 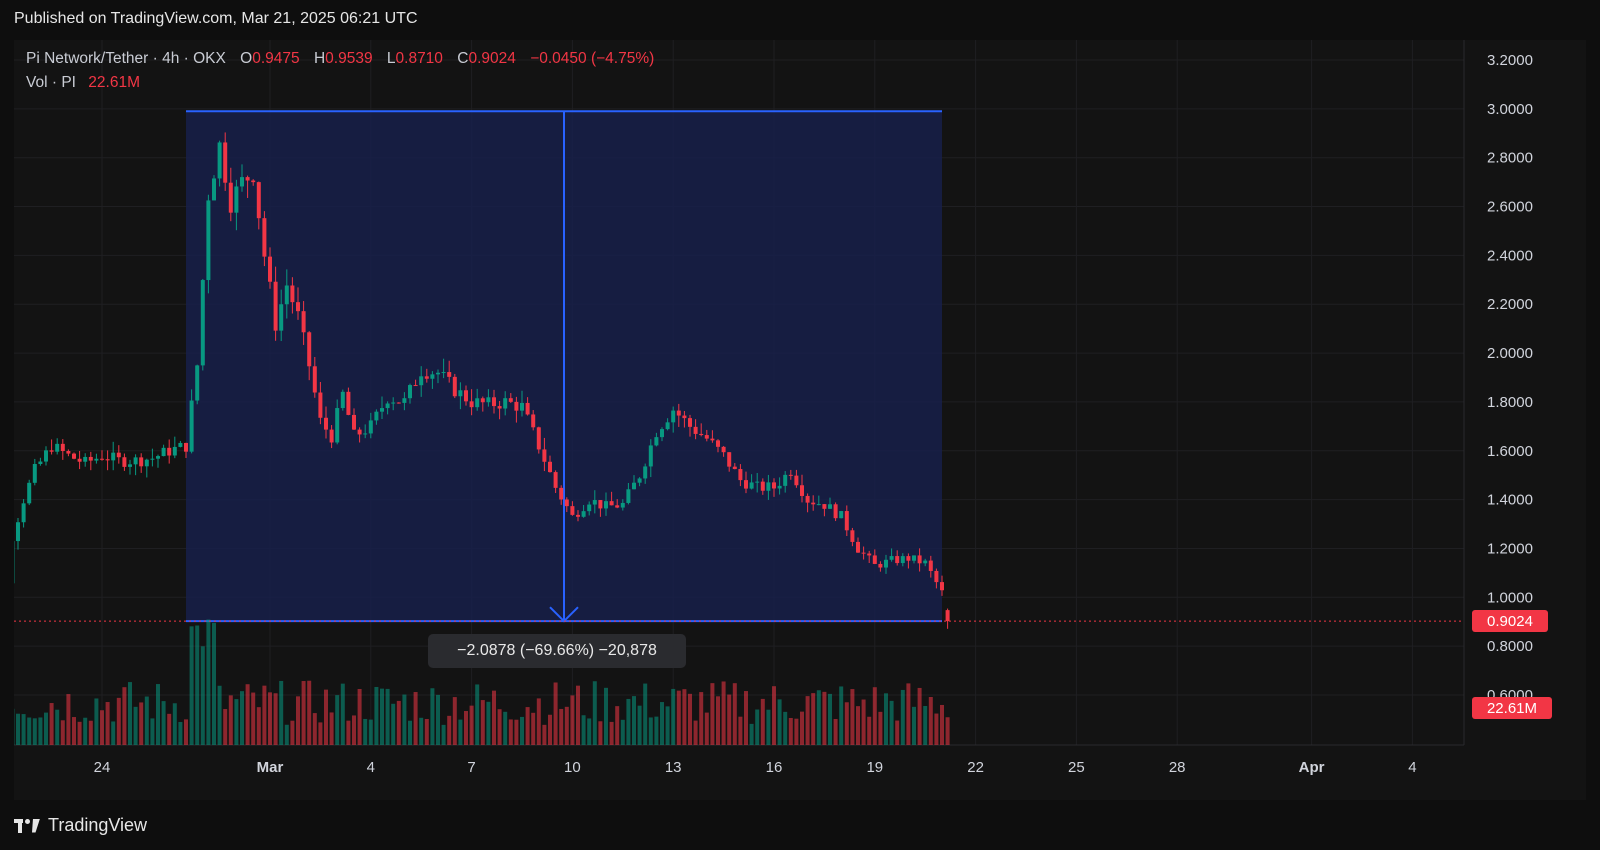 I want to click on footer-brand: TradingView, so click(x=80, y=825).